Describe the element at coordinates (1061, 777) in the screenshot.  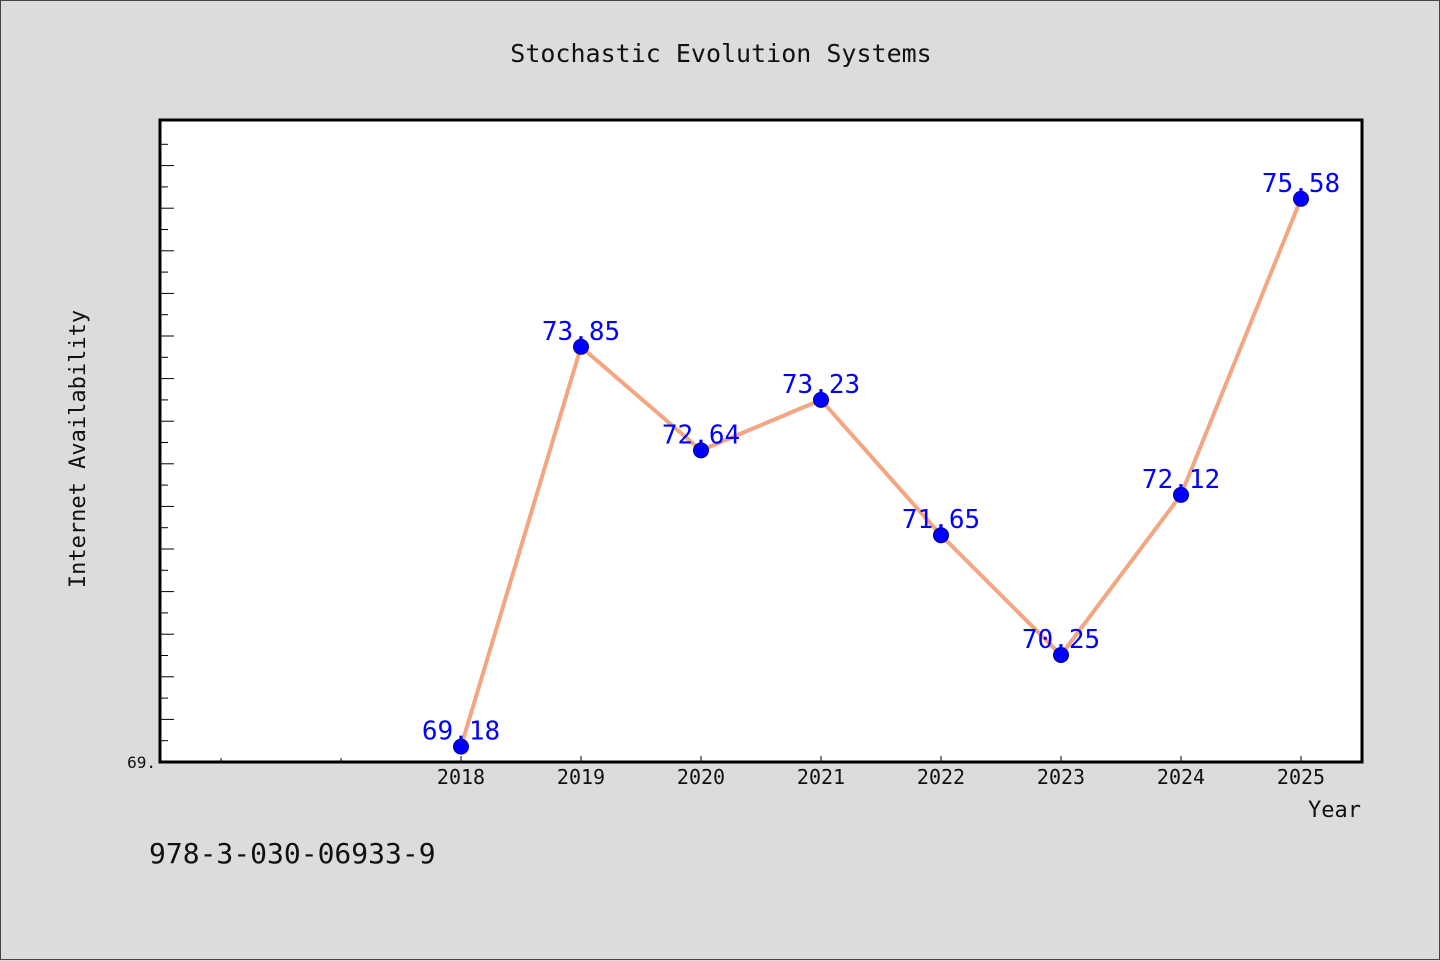
I see `x-tick-label: 2023` at that location.